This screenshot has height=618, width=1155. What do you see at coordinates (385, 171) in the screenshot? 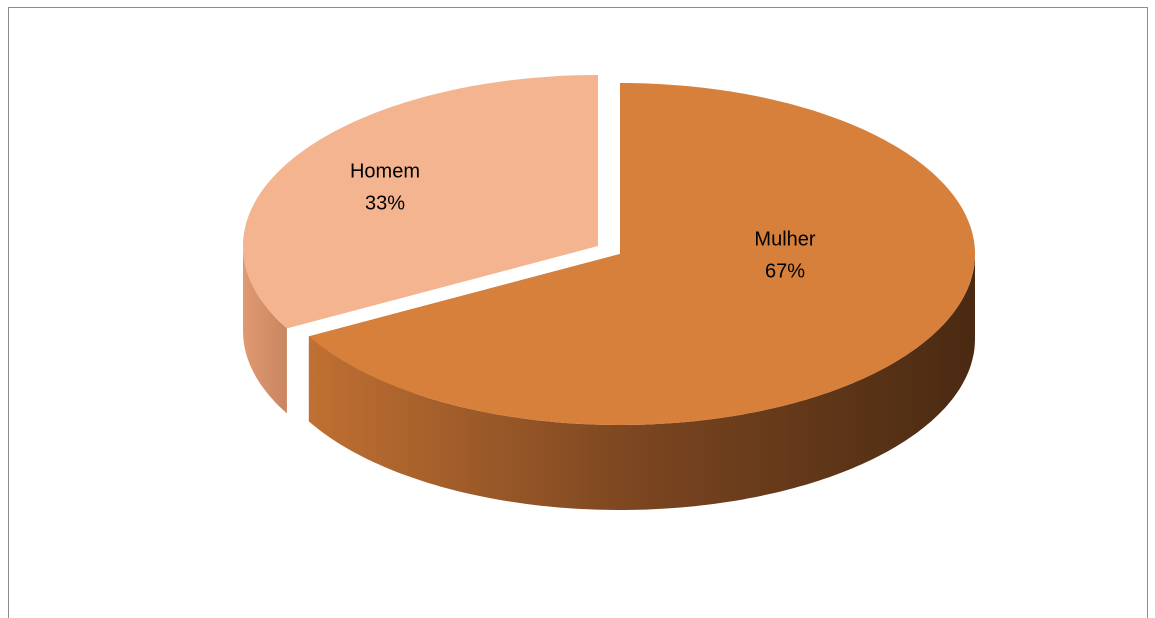
I see `slice-label-name: Homem` at bounding box center [385, 171].